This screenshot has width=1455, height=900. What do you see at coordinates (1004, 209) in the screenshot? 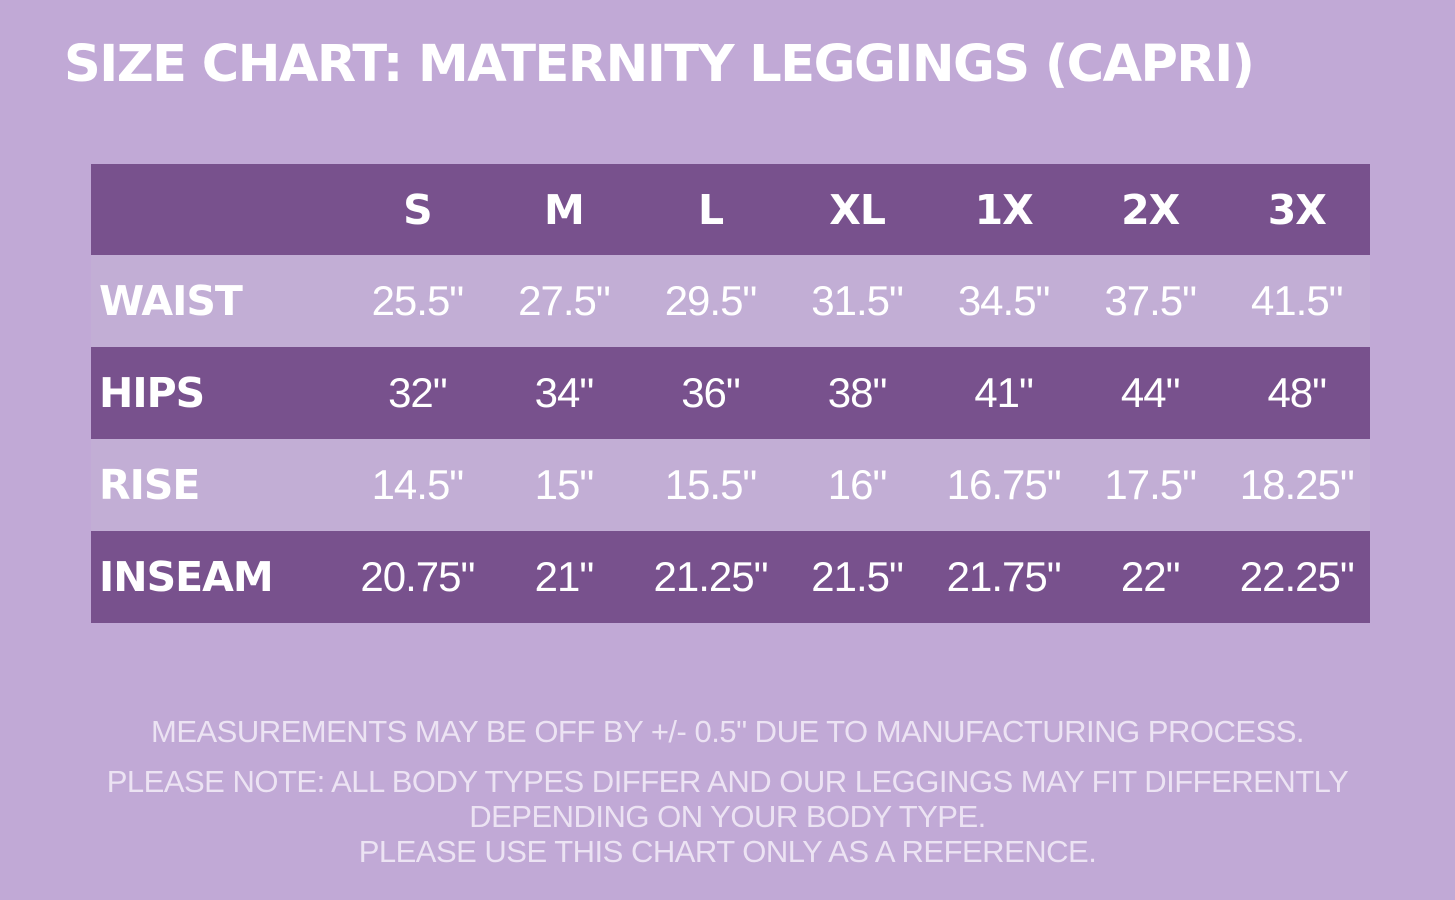
I see `size-header-1x: 1X` at bounding box center [1004, 209].